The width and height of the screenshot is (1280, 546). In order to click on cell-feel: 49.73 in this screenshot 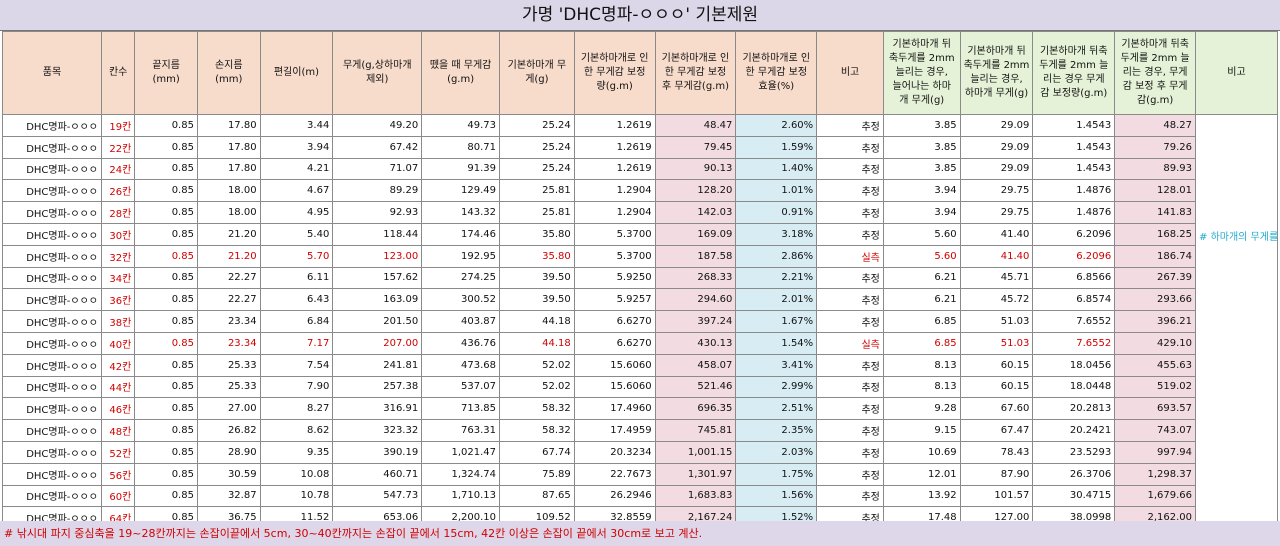, I will do `click(460, 125)`.